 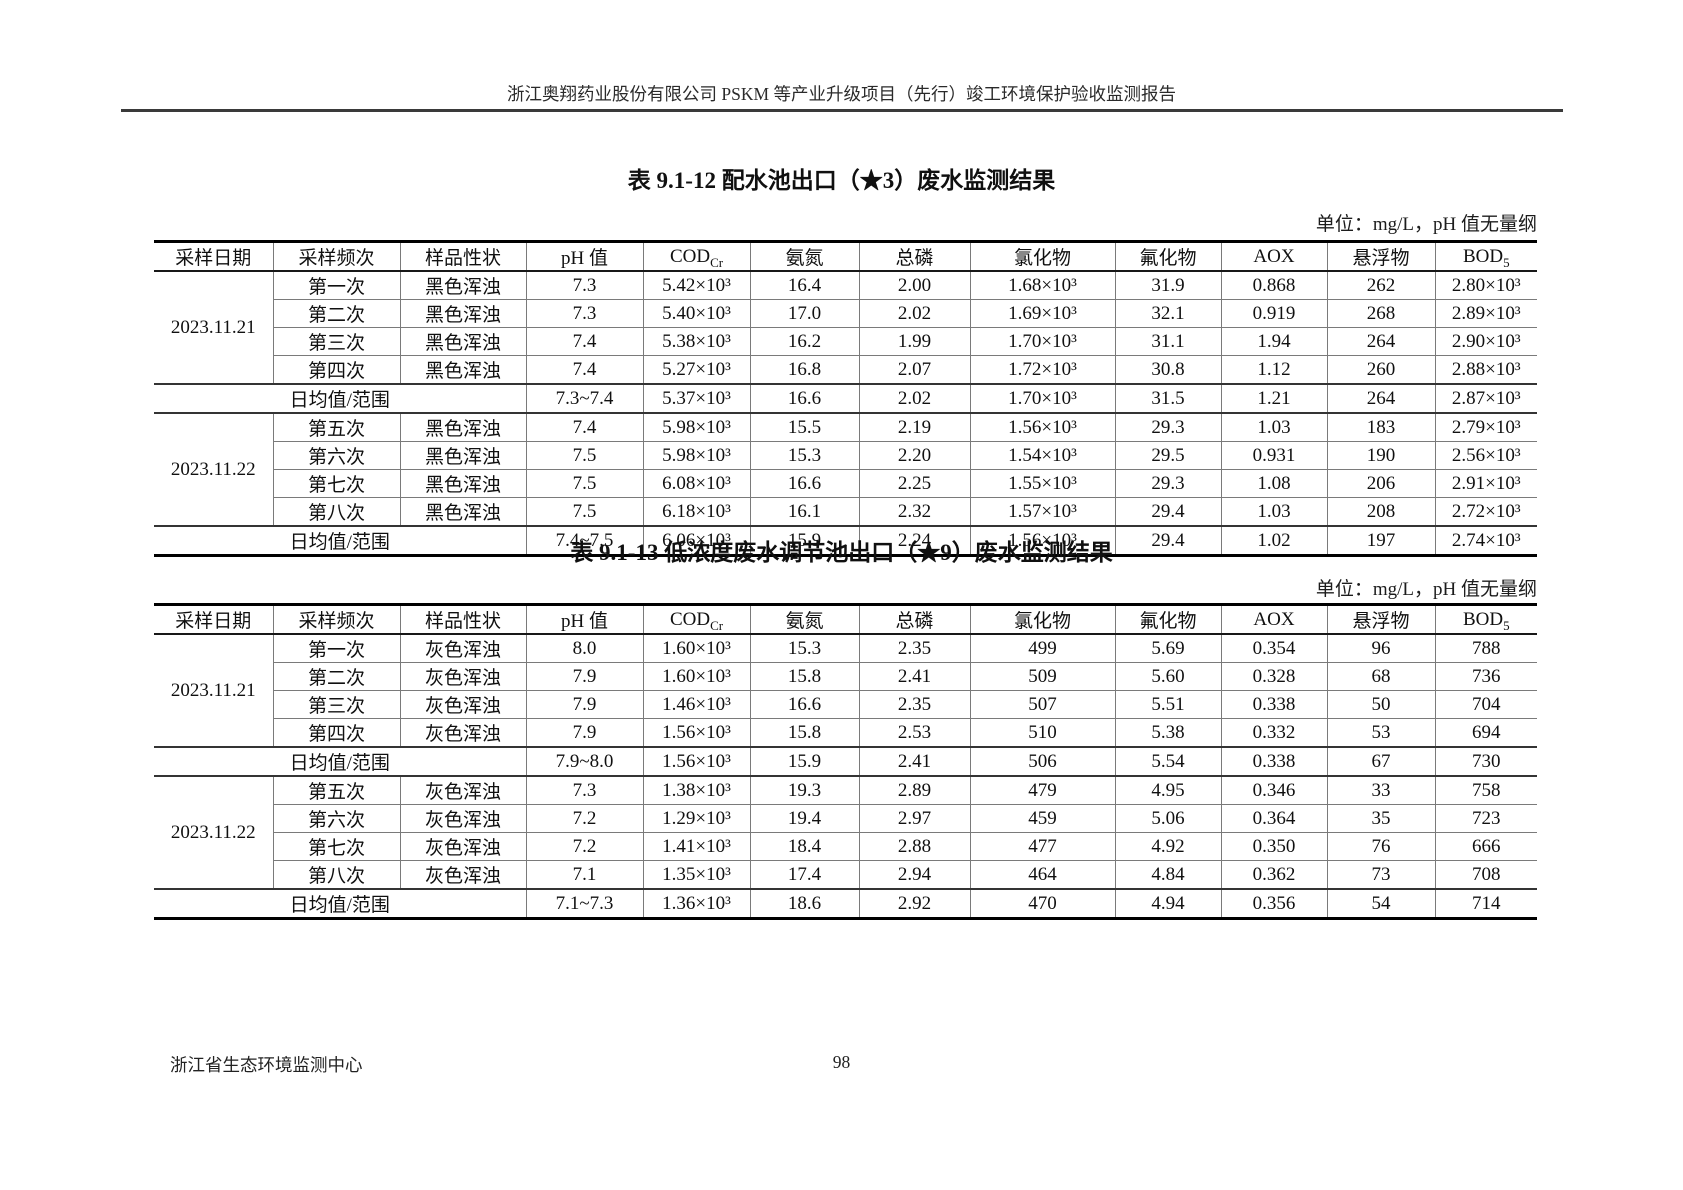 What do you see at coordinates (337, 846) in the screenshot?
I see `sample-frequency-cell: 第七次` at bounding box center [337, 846].